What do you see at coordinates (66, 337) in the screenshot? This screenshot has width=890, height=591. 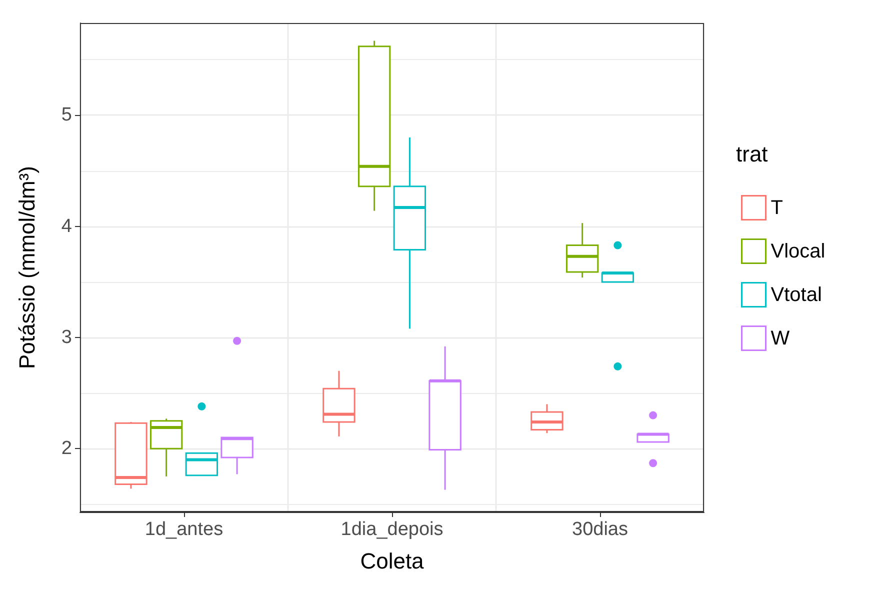 I see `y-tick-label: 3` at bounding box center [66, 337].